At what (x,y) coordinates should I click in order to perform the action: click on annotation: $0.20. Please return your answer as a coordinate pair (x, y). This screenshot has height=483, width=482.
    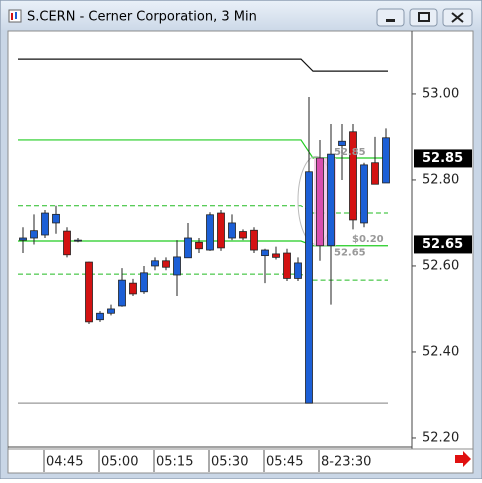
    Looking at the image, I should click on (368, 239).